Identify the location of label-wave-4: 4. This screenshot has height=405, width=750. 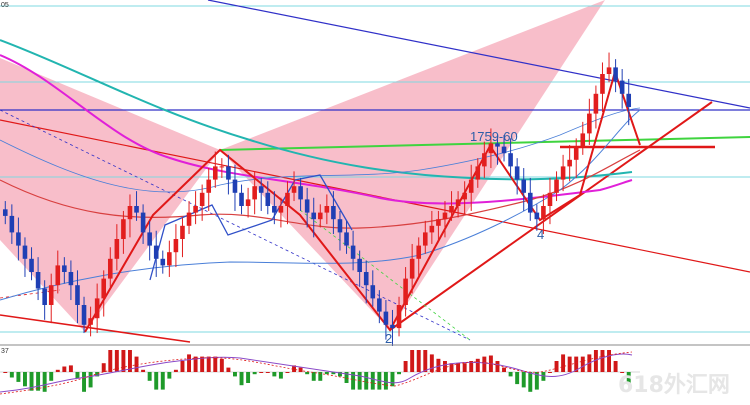
(540, 234).